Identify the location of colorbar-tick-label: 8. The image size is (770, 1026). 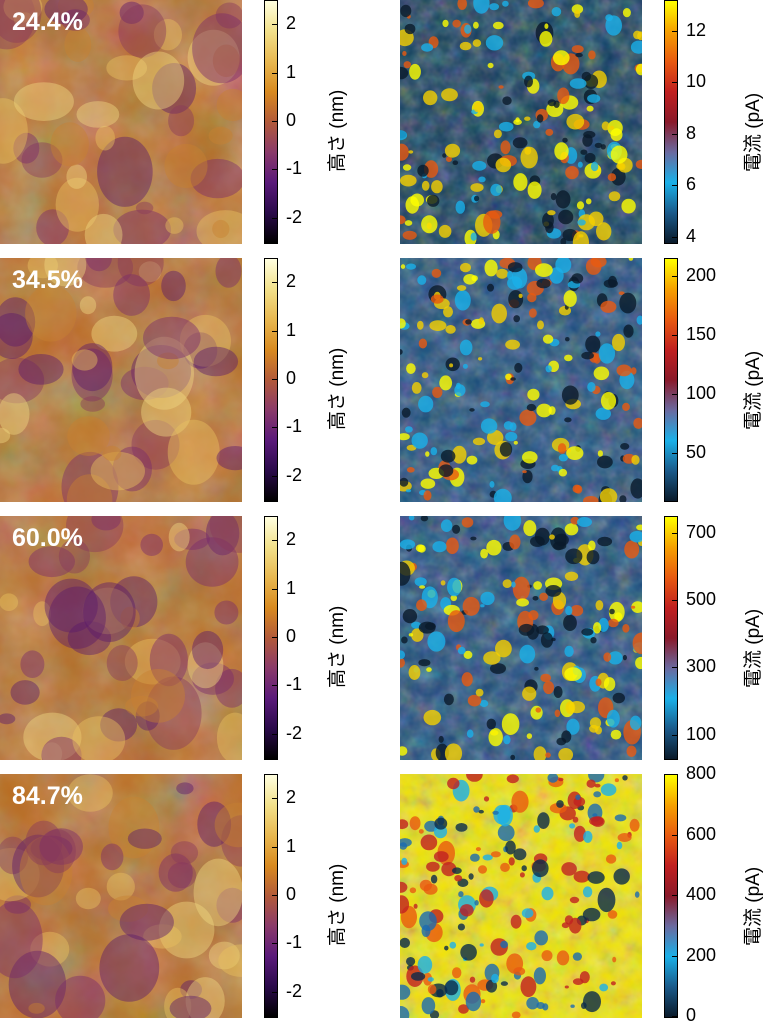
(691, 132).